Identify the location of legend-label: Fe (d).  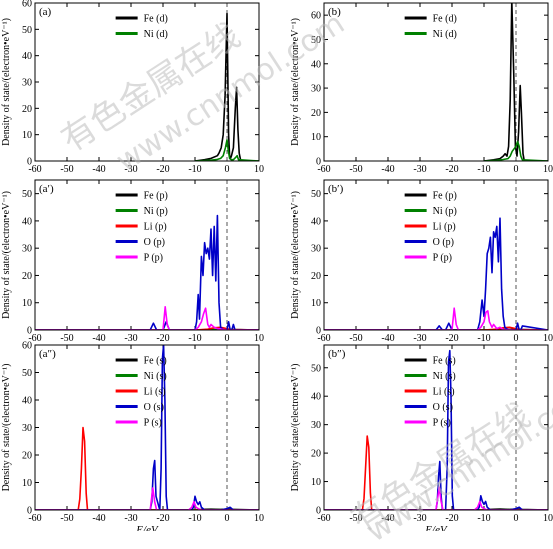
(156, 19).